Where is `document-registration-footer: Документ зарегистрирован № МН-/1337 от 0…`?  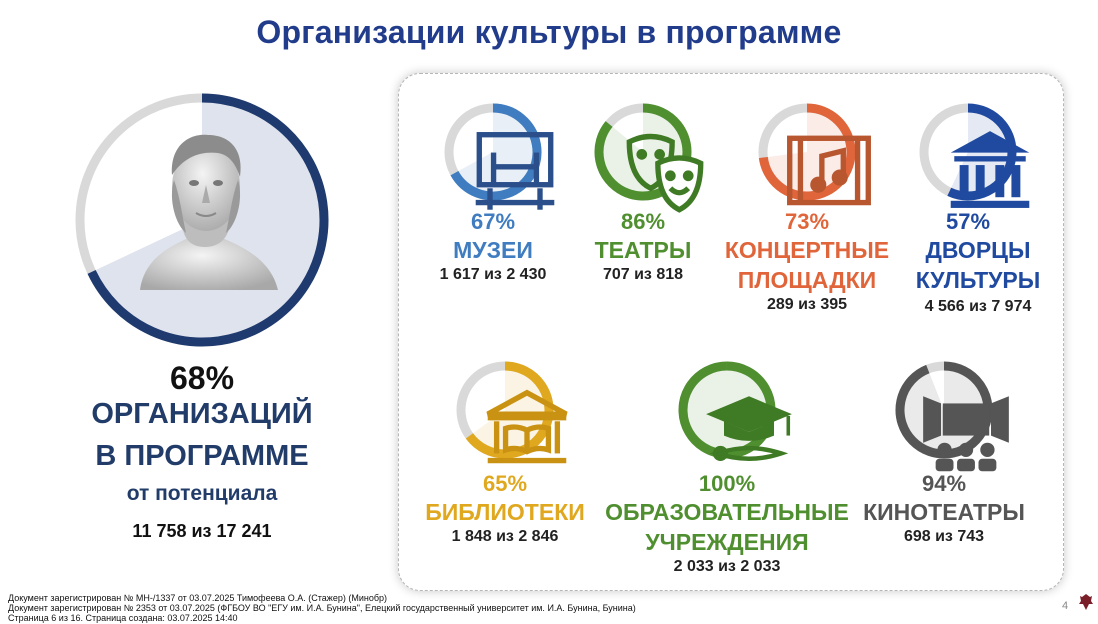
document-registration-footer: Документ зарегистрирован № МН-/1337 от 0… is located at coordinates (322, 608).